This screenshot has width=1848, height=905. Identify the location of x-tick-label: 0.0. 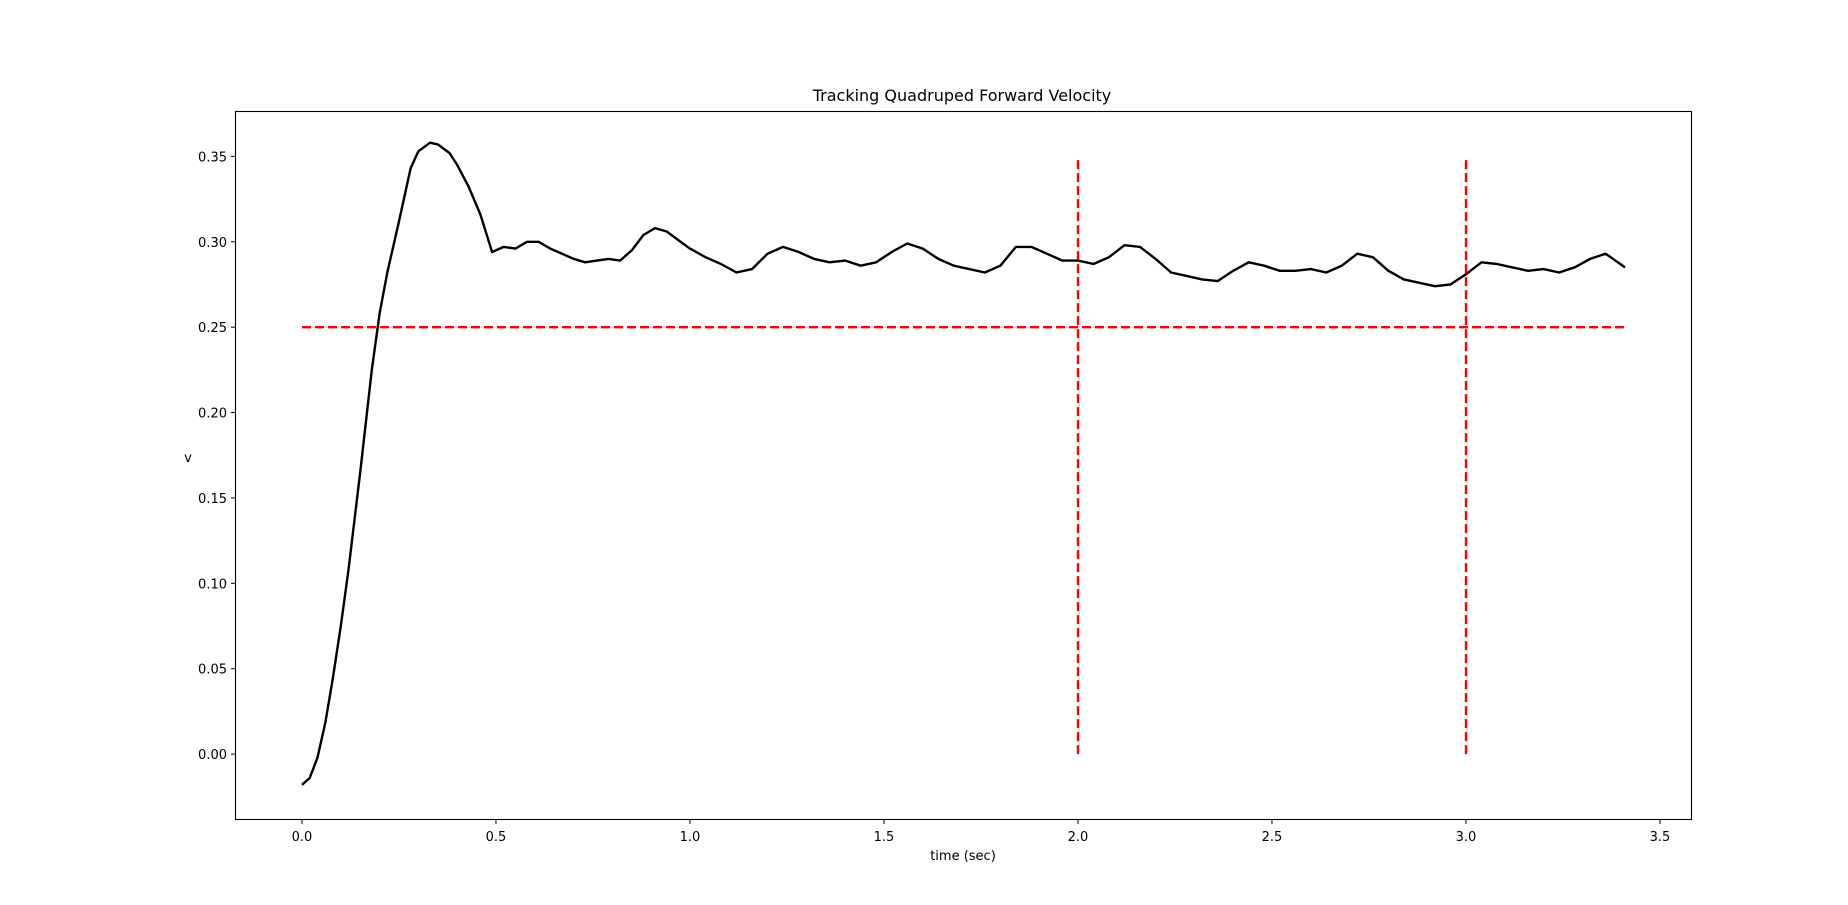
(302, 837).